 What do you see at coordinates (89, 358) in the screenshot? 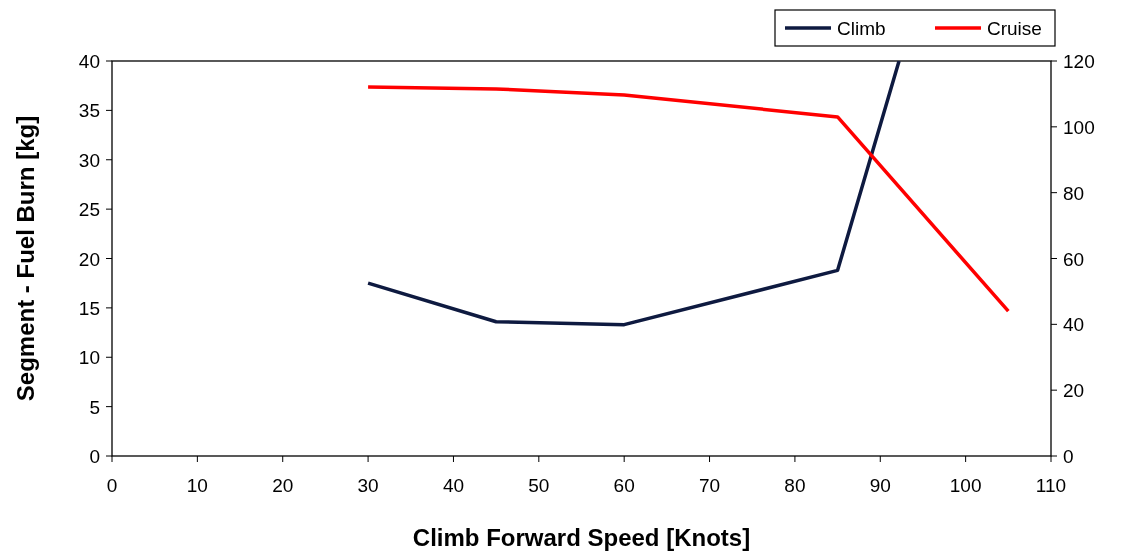
I see `y-tick-label: 10` at bounding box center [89, 358].